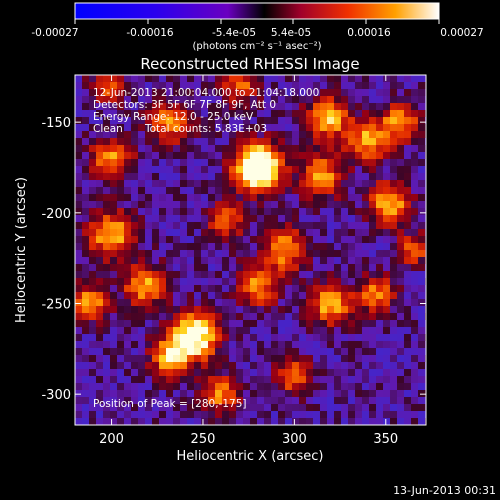 The height and width of the screenshot is (500, 500). Describe the element at coordinates (461, 33) in the screenshot. I see `colorbar-tick-label: 0.00027` at that location.